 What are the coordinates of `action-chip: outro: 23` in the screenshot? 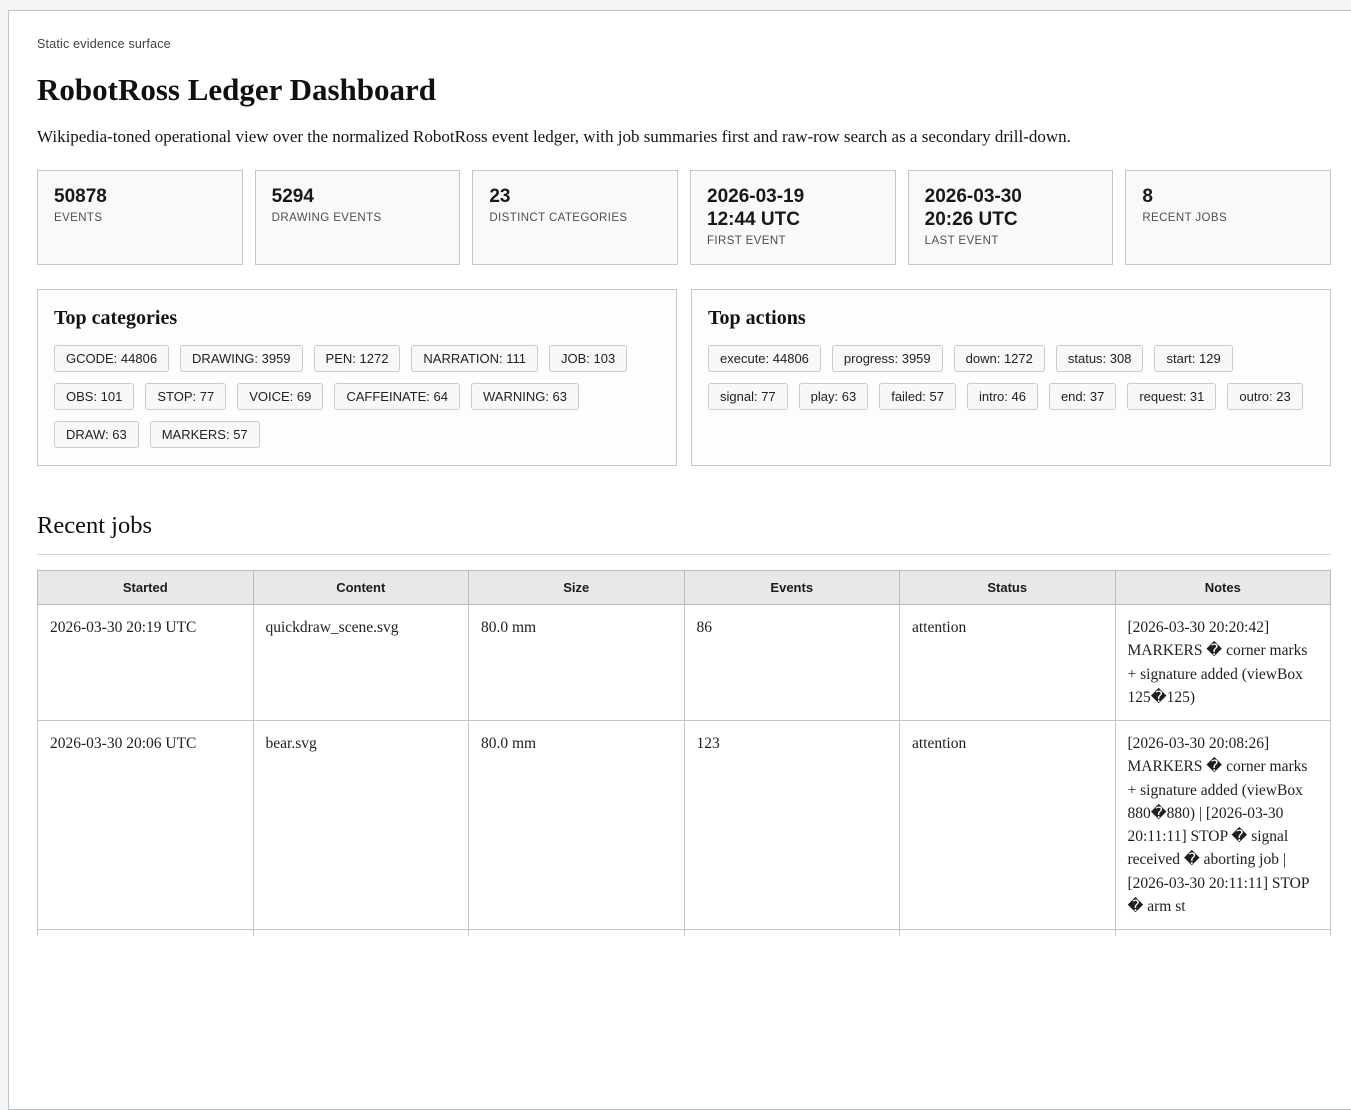 It's located at (1265, 396).